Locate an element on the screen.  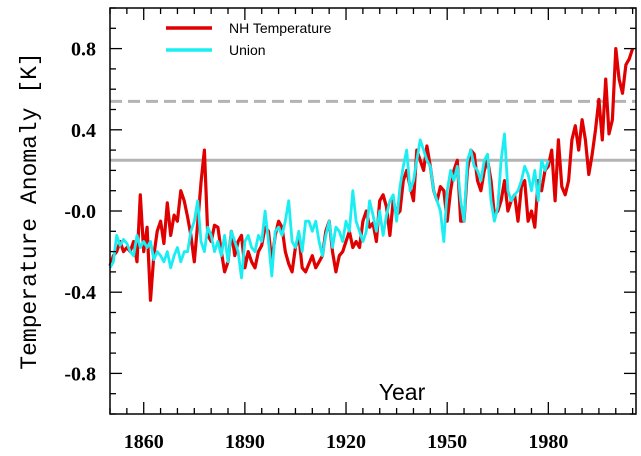
x-tick-label: 1860 is located at coordinates (144, 442).